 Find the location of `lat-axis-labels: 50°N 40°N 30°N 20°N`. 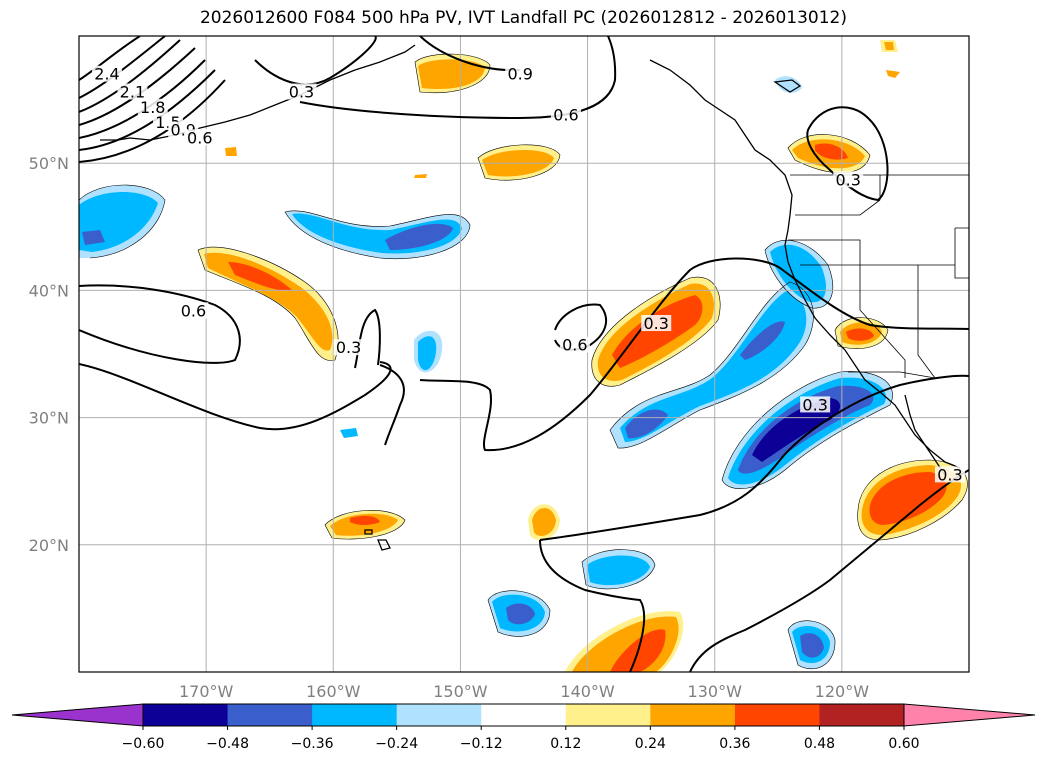

lat-axis-labels: 50°N 40°N 30°N 20°N is located at coordinates (49, 354).